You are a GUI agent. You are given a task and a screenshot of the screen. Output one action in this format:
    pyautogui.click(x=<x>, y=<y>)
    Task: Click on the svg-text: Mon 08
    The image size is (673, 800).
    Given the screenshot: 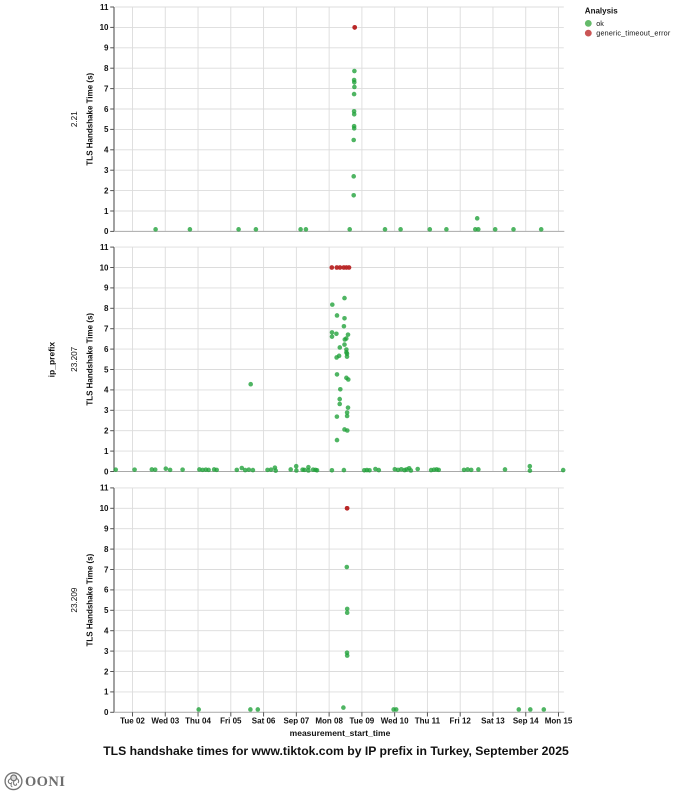 What is the action you would take?
    pyautogui.click(x=329, y=721)
    